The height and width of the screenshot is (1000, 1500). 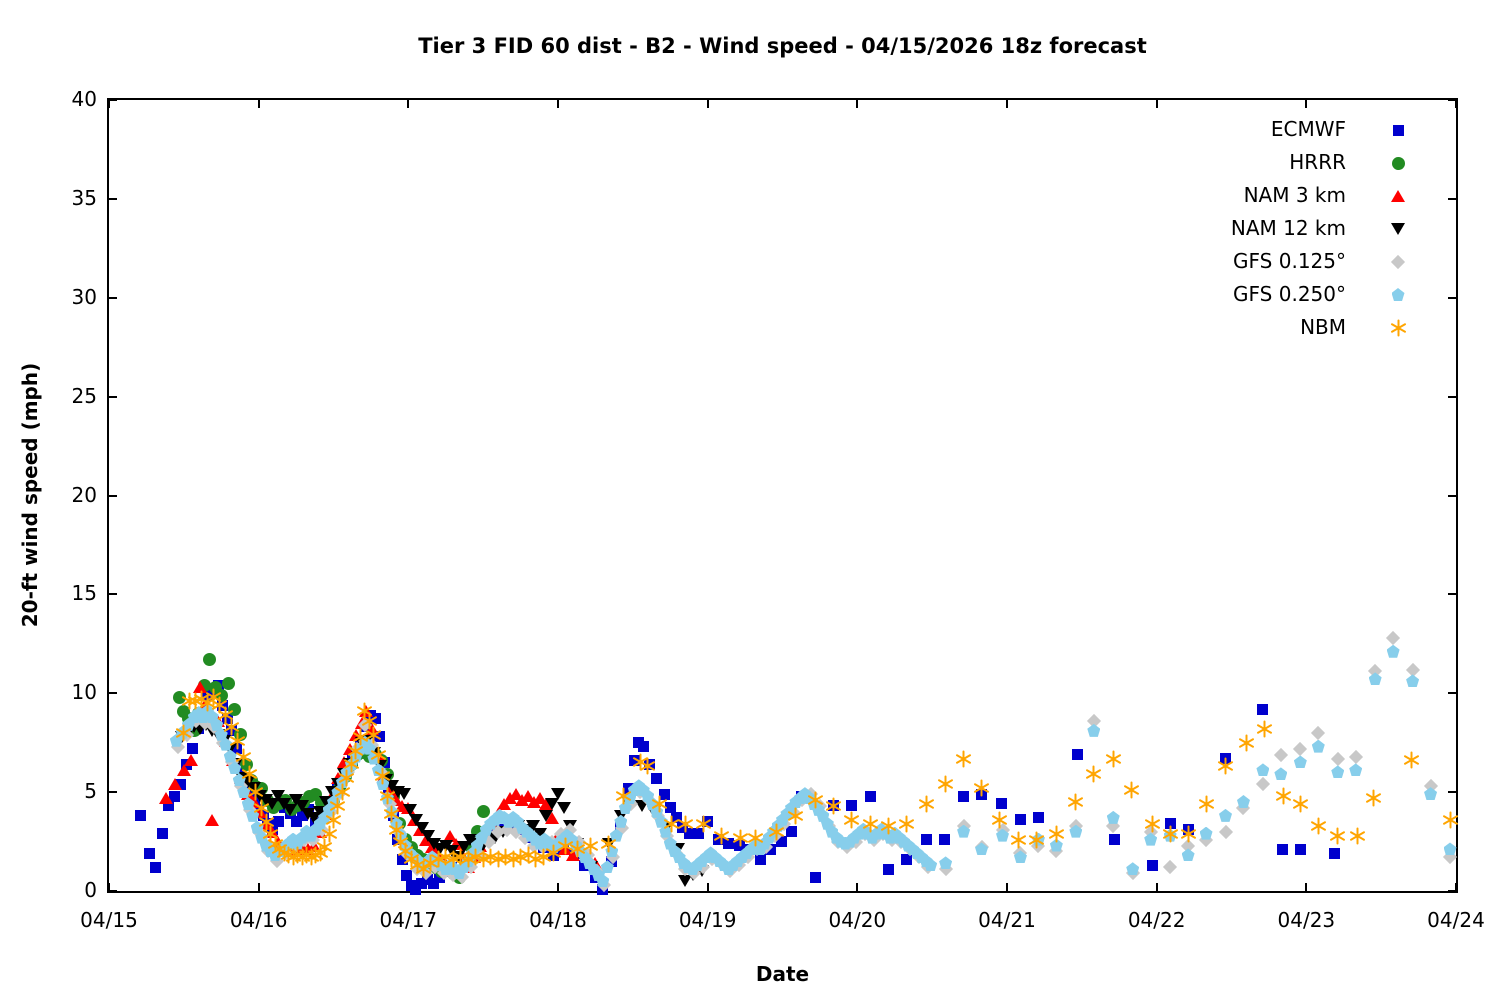 I want to click on legend-label-hrrr: HRRR, so click(x=1317, y=162).